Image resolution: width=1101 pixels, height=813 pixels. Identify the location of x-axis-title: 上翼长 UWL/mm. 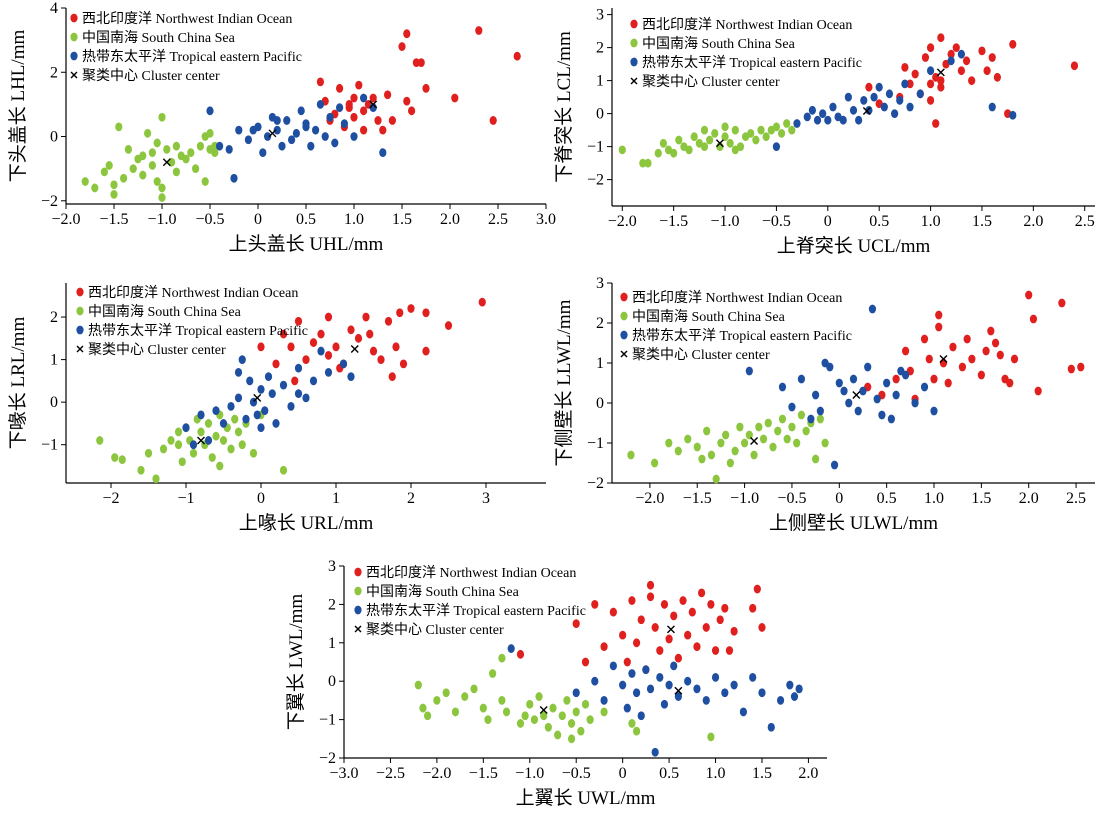
(586, 798).